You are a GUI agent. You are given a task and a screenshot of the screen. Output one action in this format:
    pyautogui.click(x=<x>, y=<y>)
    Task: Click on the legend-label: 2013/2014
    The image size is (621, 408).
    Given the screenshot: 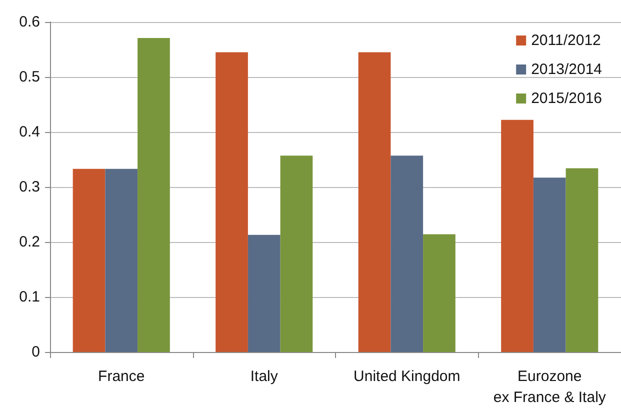 What is the action you would take?
    pyautogui.click(x=566, y=69)
    